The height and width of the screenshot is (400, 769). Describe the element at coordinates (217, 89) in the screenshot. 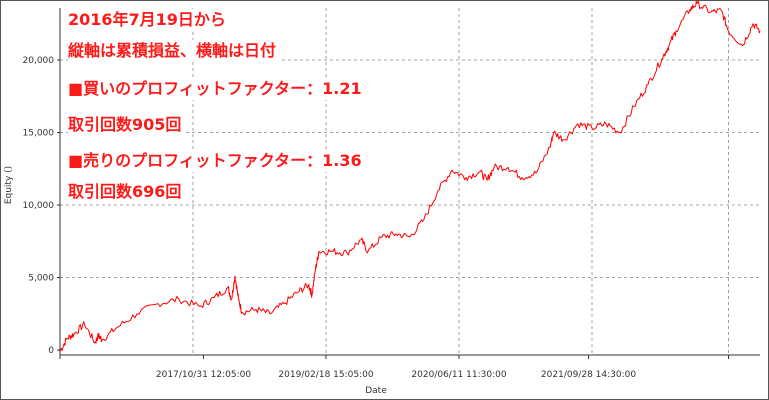

I see `annotation-buy-profit-factor: ■買いのプロフィットファクター：1.21` at that location.